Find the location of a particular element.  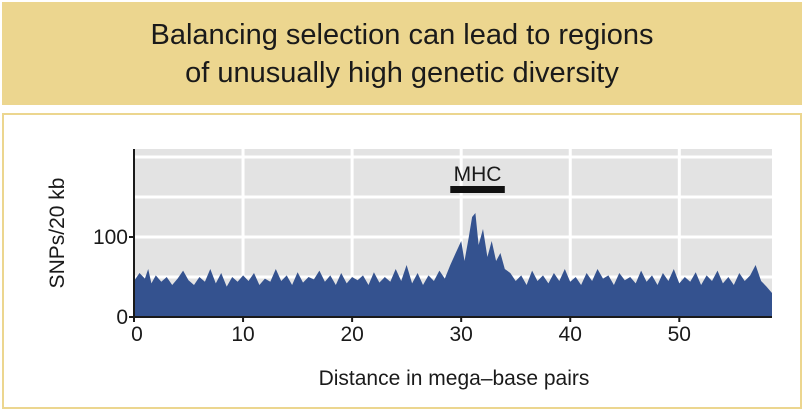

title-line-2: of unusually high genetic diversity is located at coordinates (402, 72).